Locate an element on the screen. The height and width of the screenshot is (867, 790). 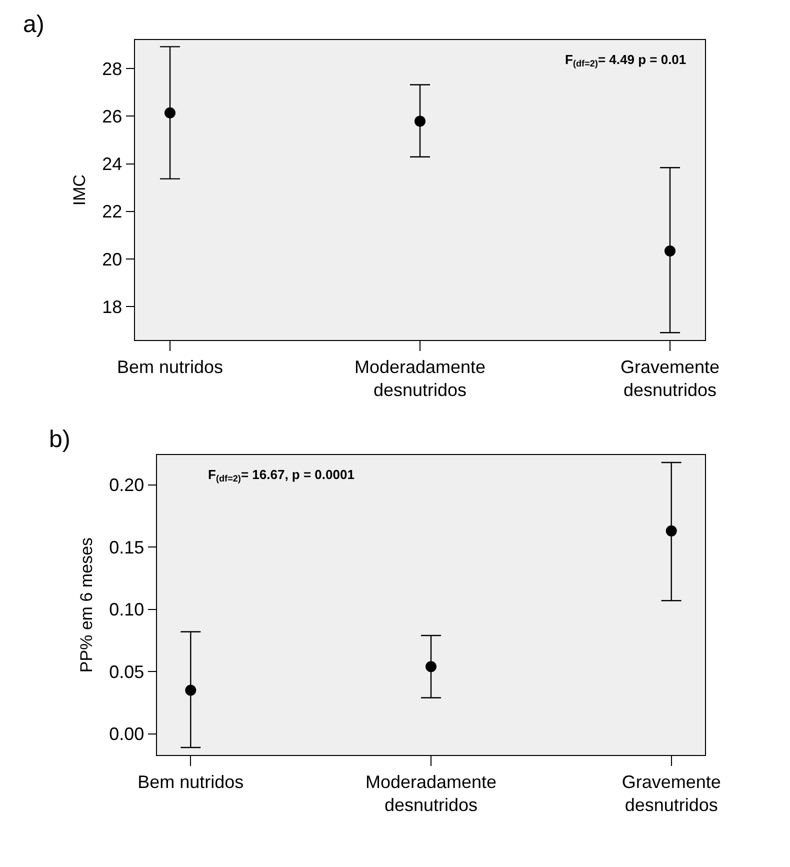
y-tick-label: 0.05 is located at coordinates (126, 672).